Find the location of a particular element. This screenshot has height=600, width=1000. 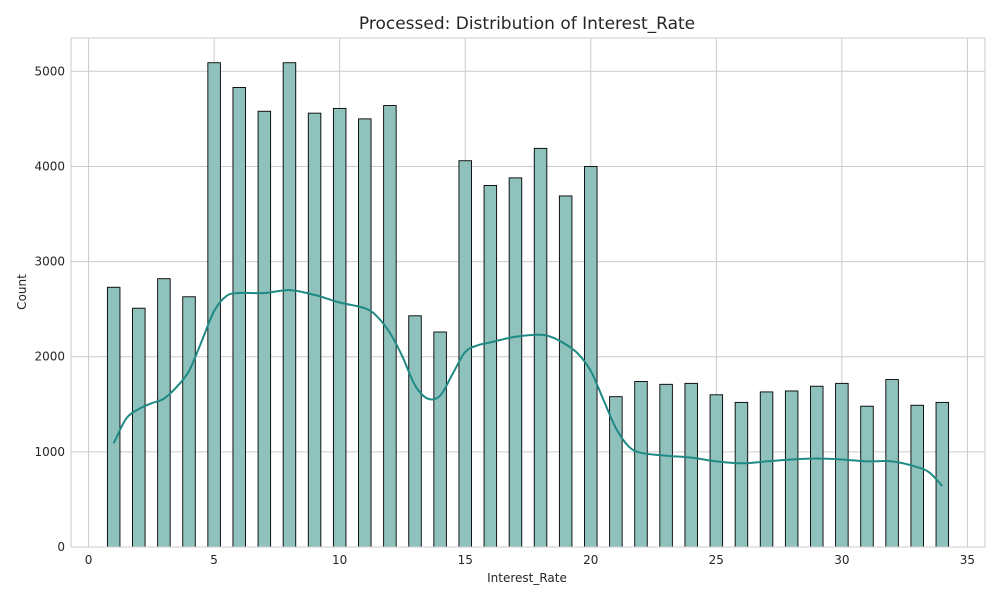

x-tick-label: 5 is located at coordinates (214, 560).